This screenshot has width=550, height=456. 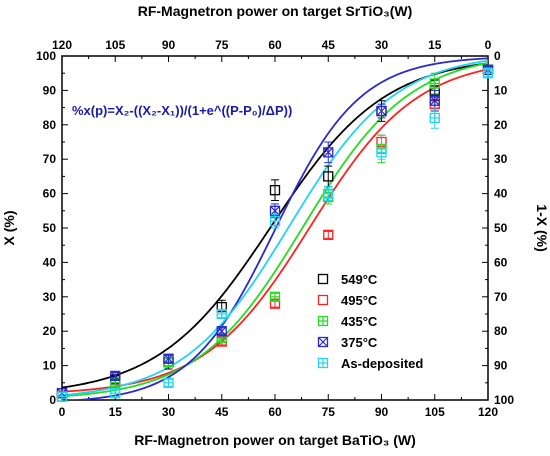 What do you see at coordinates (501, 297) in the screenshot?
I see `y2-tick-label: 70` at bounding box center [501, 297].